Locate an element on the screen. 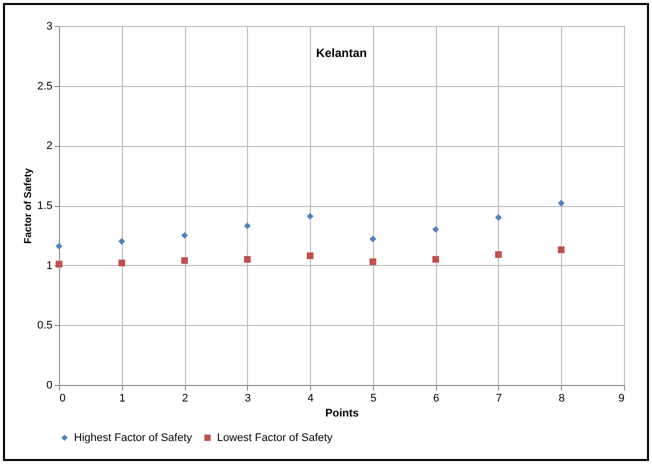 The width and height of the screenshot is (652, 464). text: Kelantan is located at coordinates (341, 53).